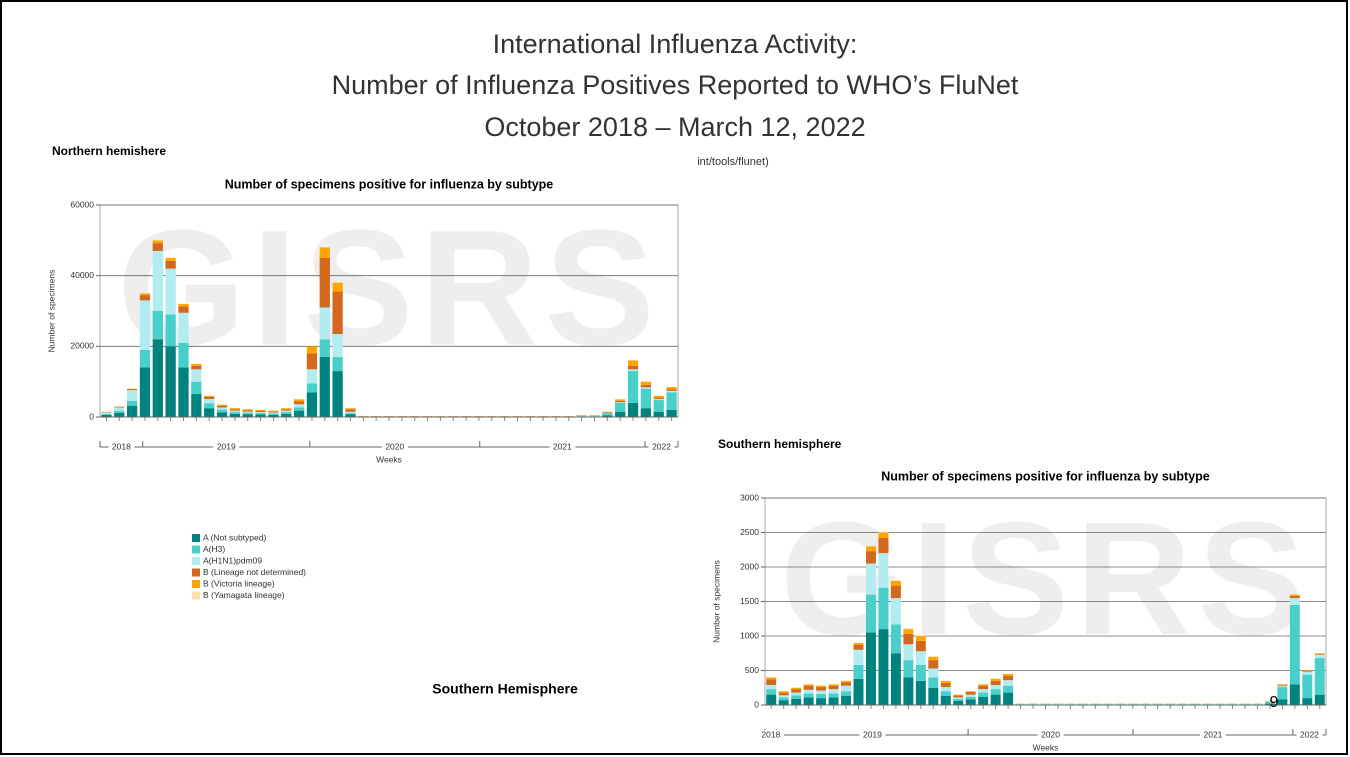 The width and height of the screenshot is (1350, 757). What do you see at coordinates (674, 127) in the screenshot?
I see `slide-title: October 2018 – March 12, 2022` at bounding box center [674, 127].